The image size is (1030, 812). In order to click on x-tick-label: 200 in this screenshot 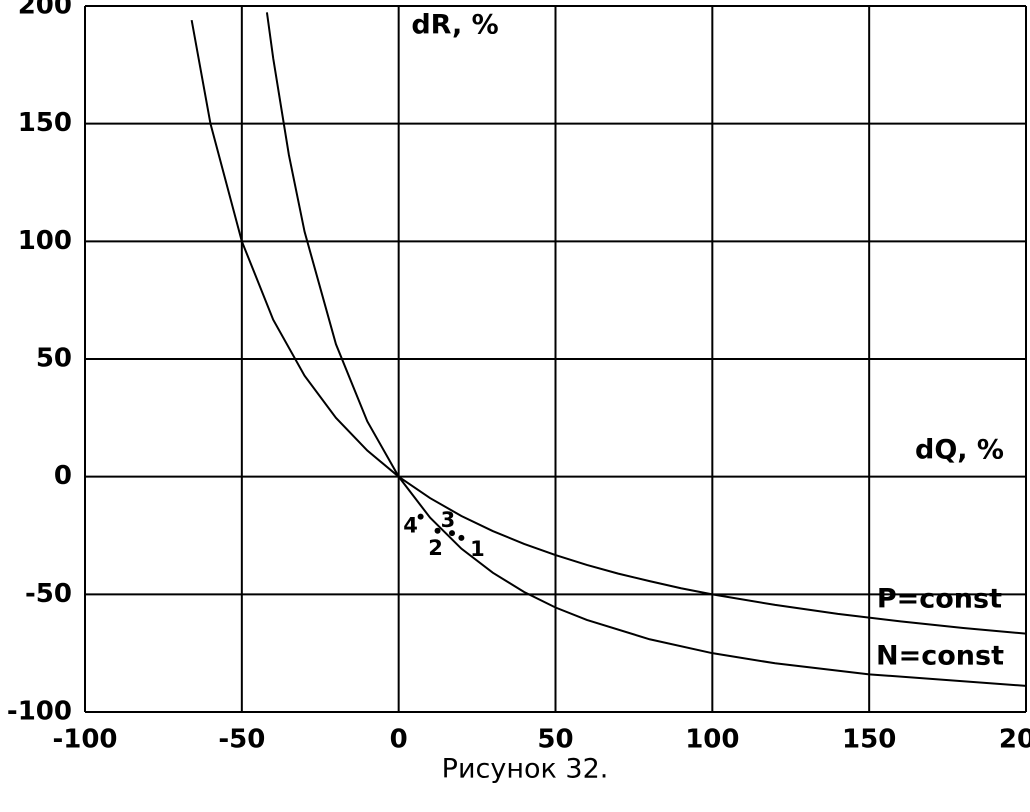, I will do `click(1014, 740)`.